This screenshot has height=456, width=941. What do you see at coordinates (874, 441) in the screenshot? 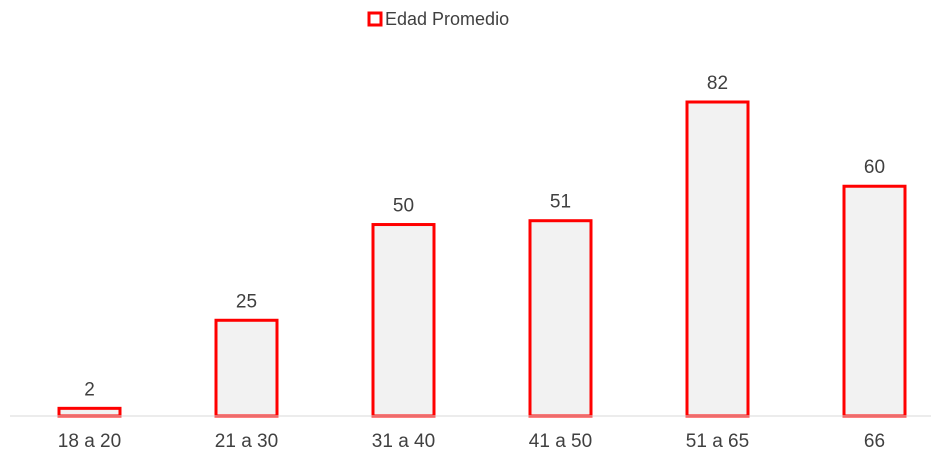
I see `x-tick-label-5: 66` at bounding box center [874, 441].